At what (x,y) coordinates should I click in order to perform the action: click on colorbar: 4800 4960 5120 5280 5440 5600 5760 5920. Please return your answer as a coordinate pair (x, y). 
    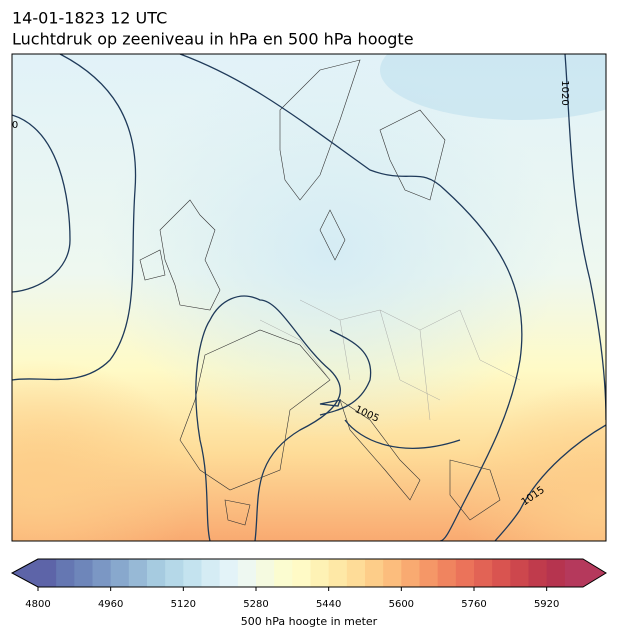
    Looking at the image, I should click on (308, 584).